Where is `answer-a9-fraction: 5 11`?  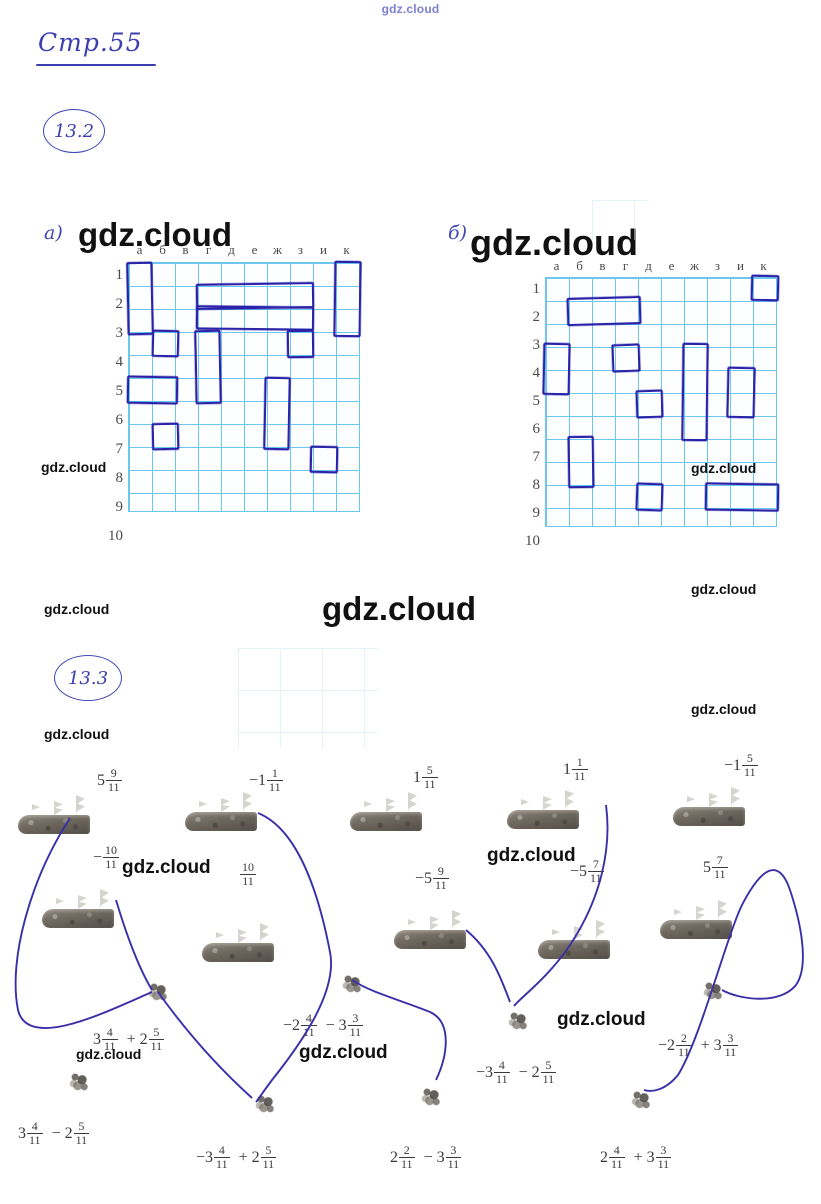 answer-a9-fraction: 5 11 is located at coordinates (750, 765).